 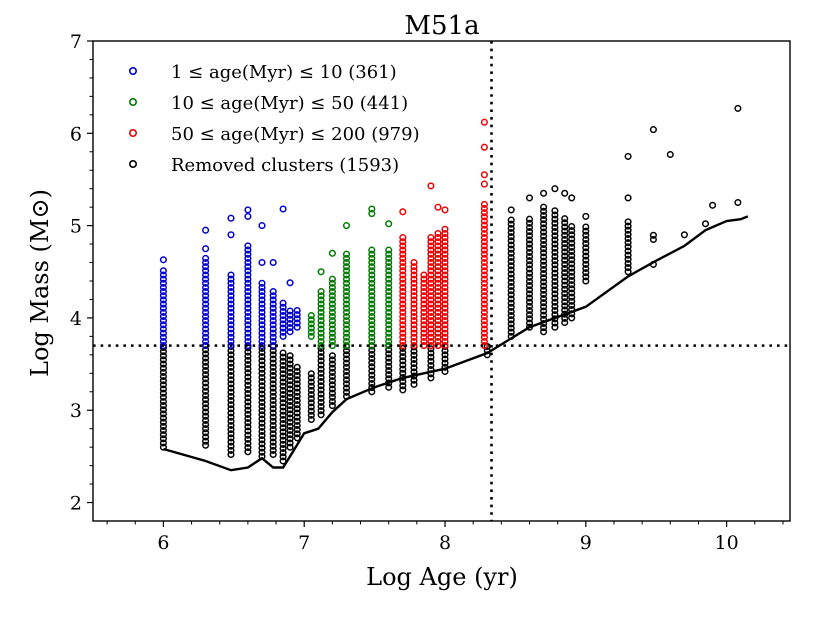 I want to click on y-tick-label: 6, so click(x=76, y=134).